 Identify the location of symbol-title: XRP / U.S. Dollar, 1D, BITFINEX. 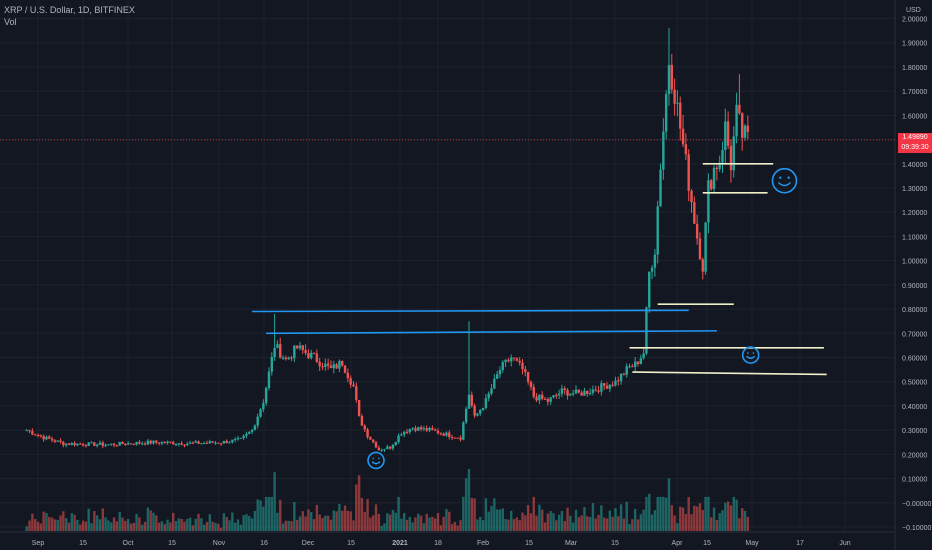
(69, 10).